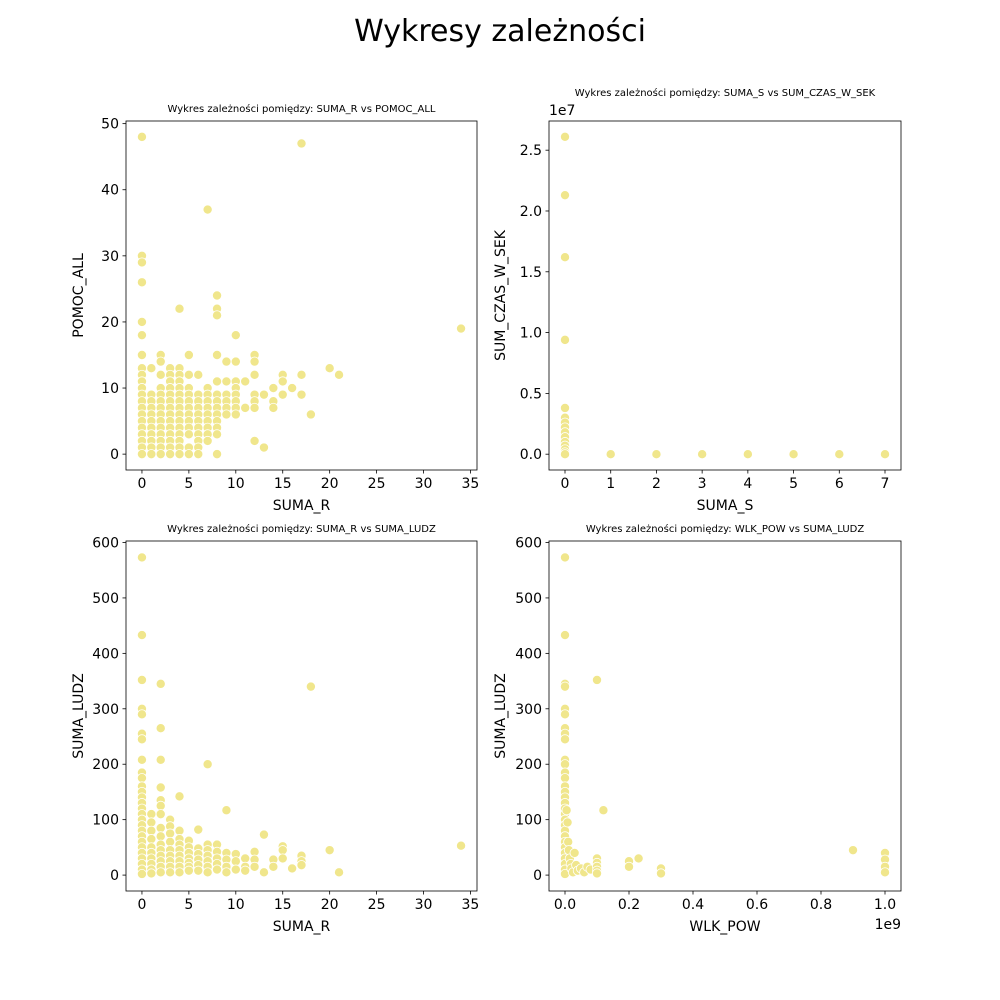 Image resolution: width=1000 pixels, height=1000 pixels. I want to click on x-axis-label: SUMA_S, so click(725, 506).